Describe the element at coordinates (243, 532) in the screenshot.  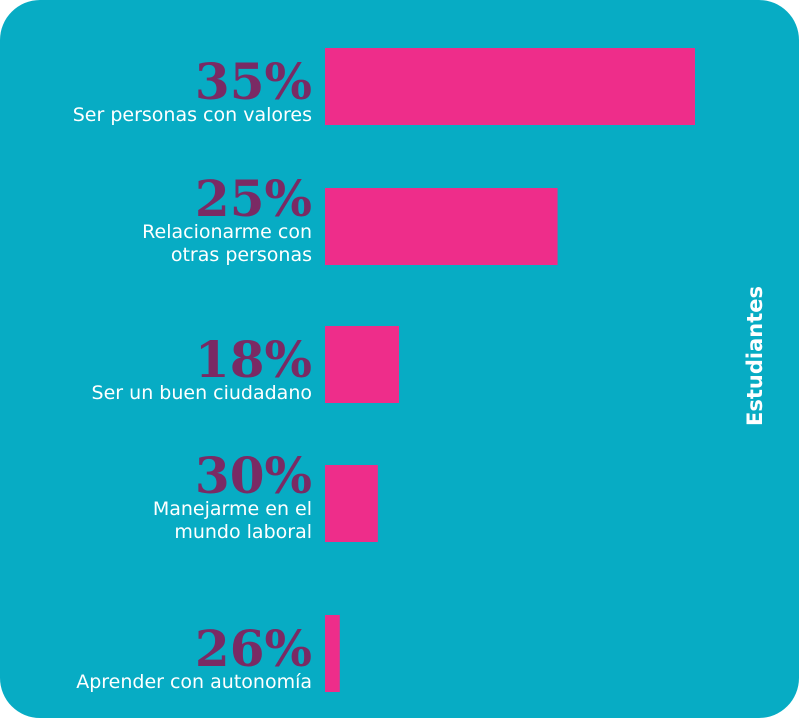
I see `category-label: mundo laboral` at that location.